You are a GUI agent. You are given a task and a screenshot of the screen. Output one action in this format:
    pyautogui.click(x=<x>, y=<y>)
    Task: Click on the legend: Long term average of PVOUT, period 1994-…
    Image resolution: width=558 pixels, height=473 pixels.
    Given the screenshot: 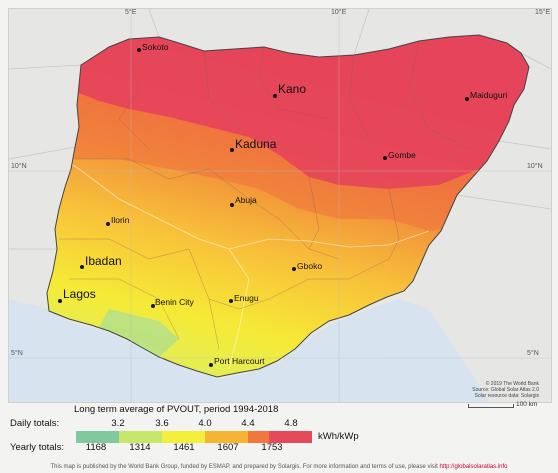 What is the action you would take?
    pyautogui.click(x=230, y=432)
    